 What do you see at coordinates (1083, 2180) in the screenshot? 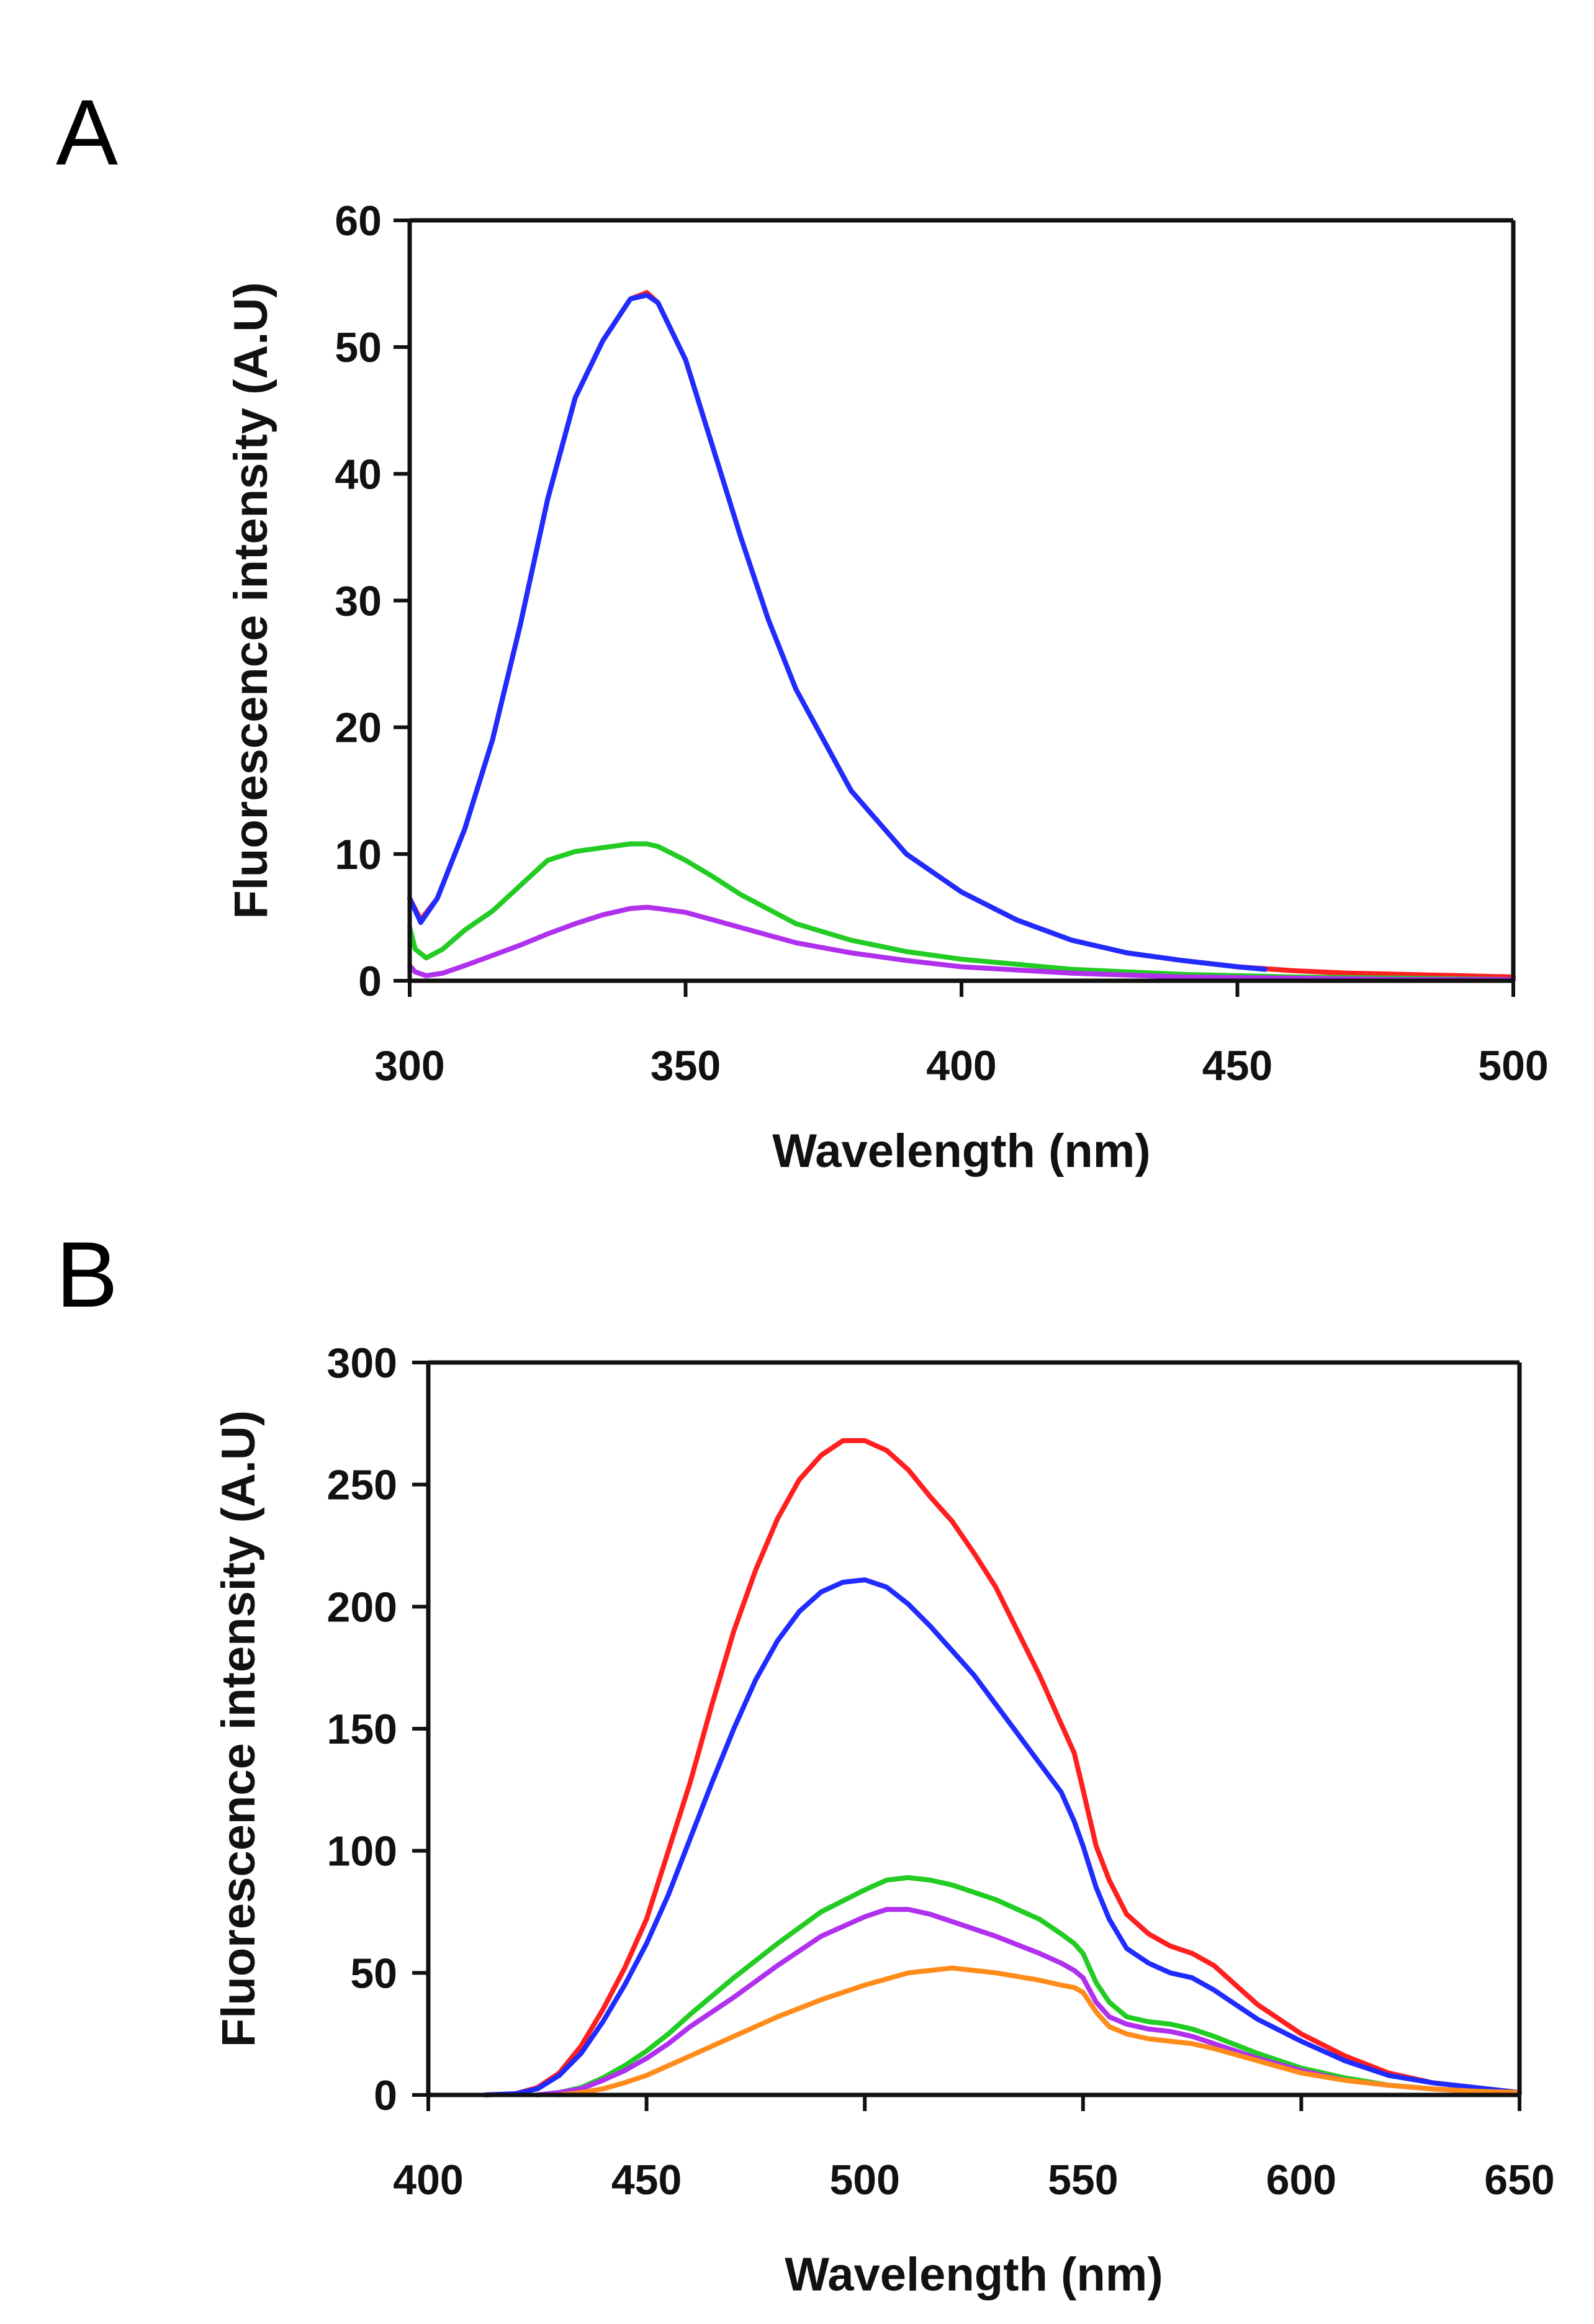
I see `x-tick-label-b: 550` at bounding box center [1083, 2180].